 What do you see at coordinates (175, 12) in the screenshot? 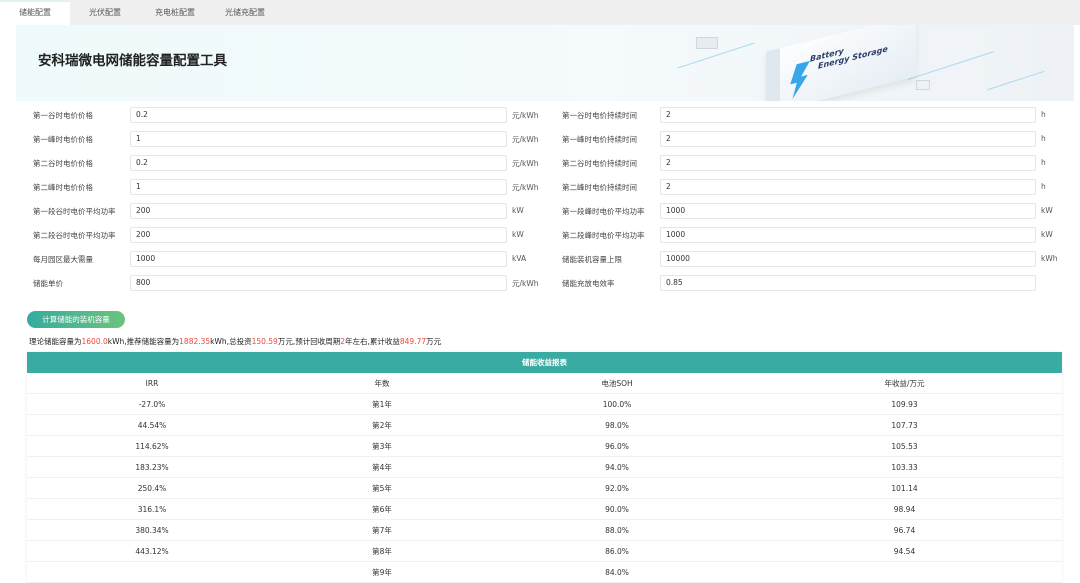
I see `tab-charger-config: 充电桩配置` at bounding box center [175, 12].